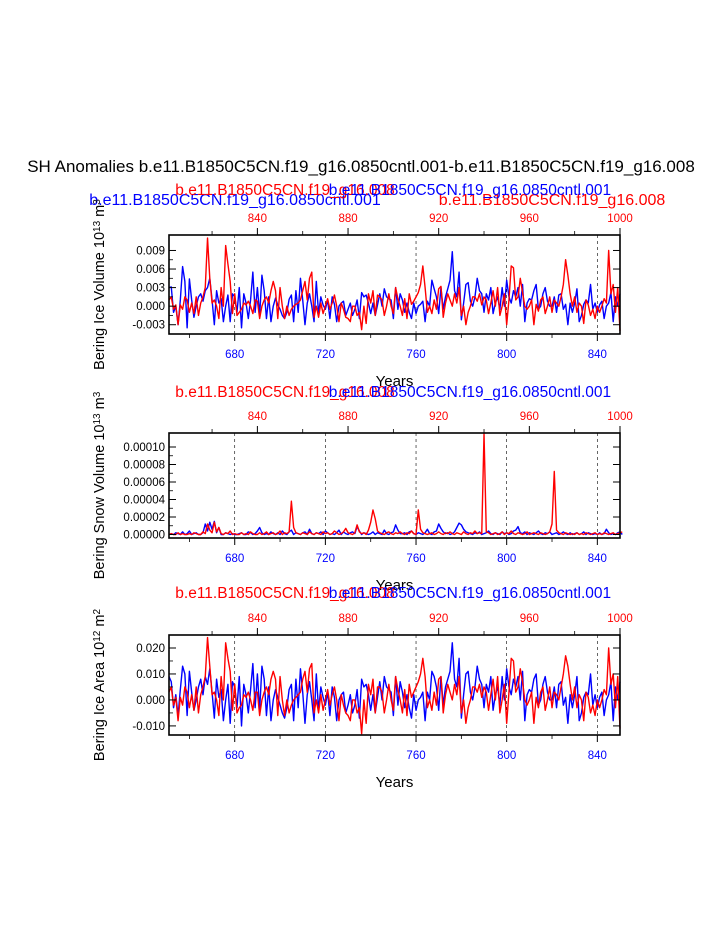 This screenshot has width=723, height=935. Describe the element at coordinates (235, 200) in the screenshot. I see `top-title-blue: b.e11.B1850C5CN.f19_g16.0850cntl.001` at that location.